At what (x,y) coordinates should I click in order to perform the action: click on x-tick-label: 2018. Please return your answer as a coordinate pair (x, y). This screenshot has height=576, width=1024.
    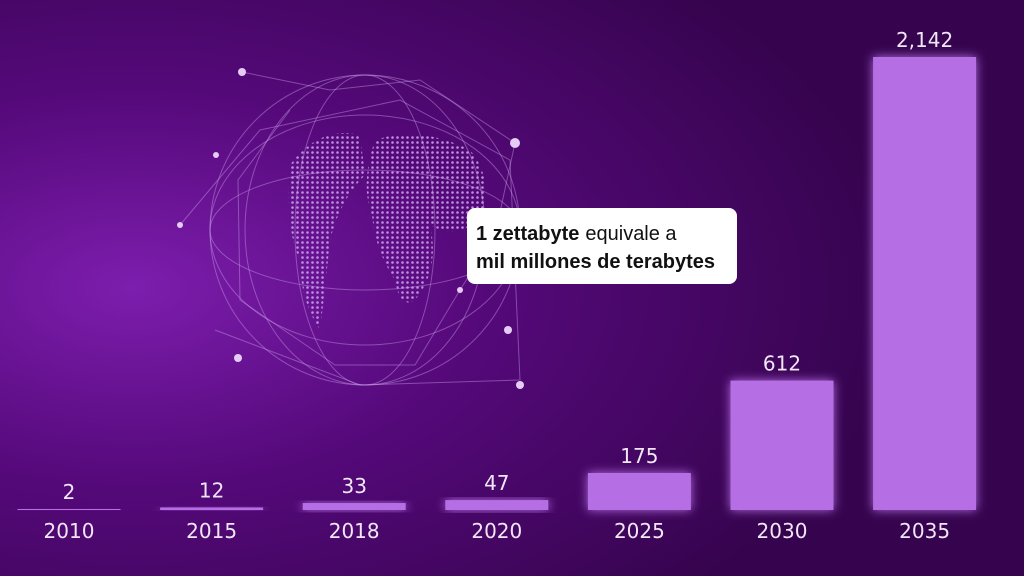
    Looking at the image, I should click on (354, 531).